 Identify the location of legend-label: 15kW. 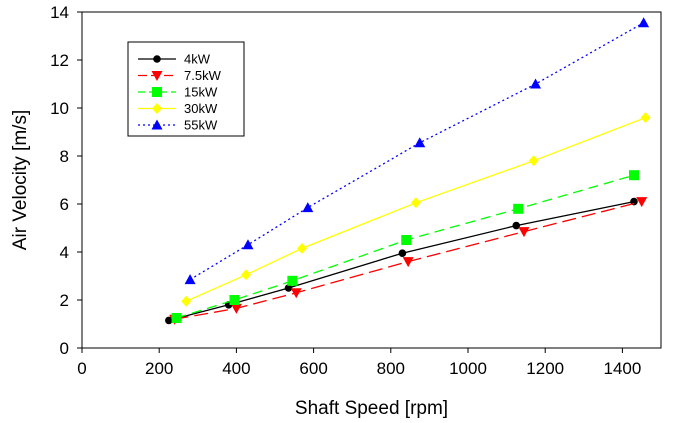
(201, 92).